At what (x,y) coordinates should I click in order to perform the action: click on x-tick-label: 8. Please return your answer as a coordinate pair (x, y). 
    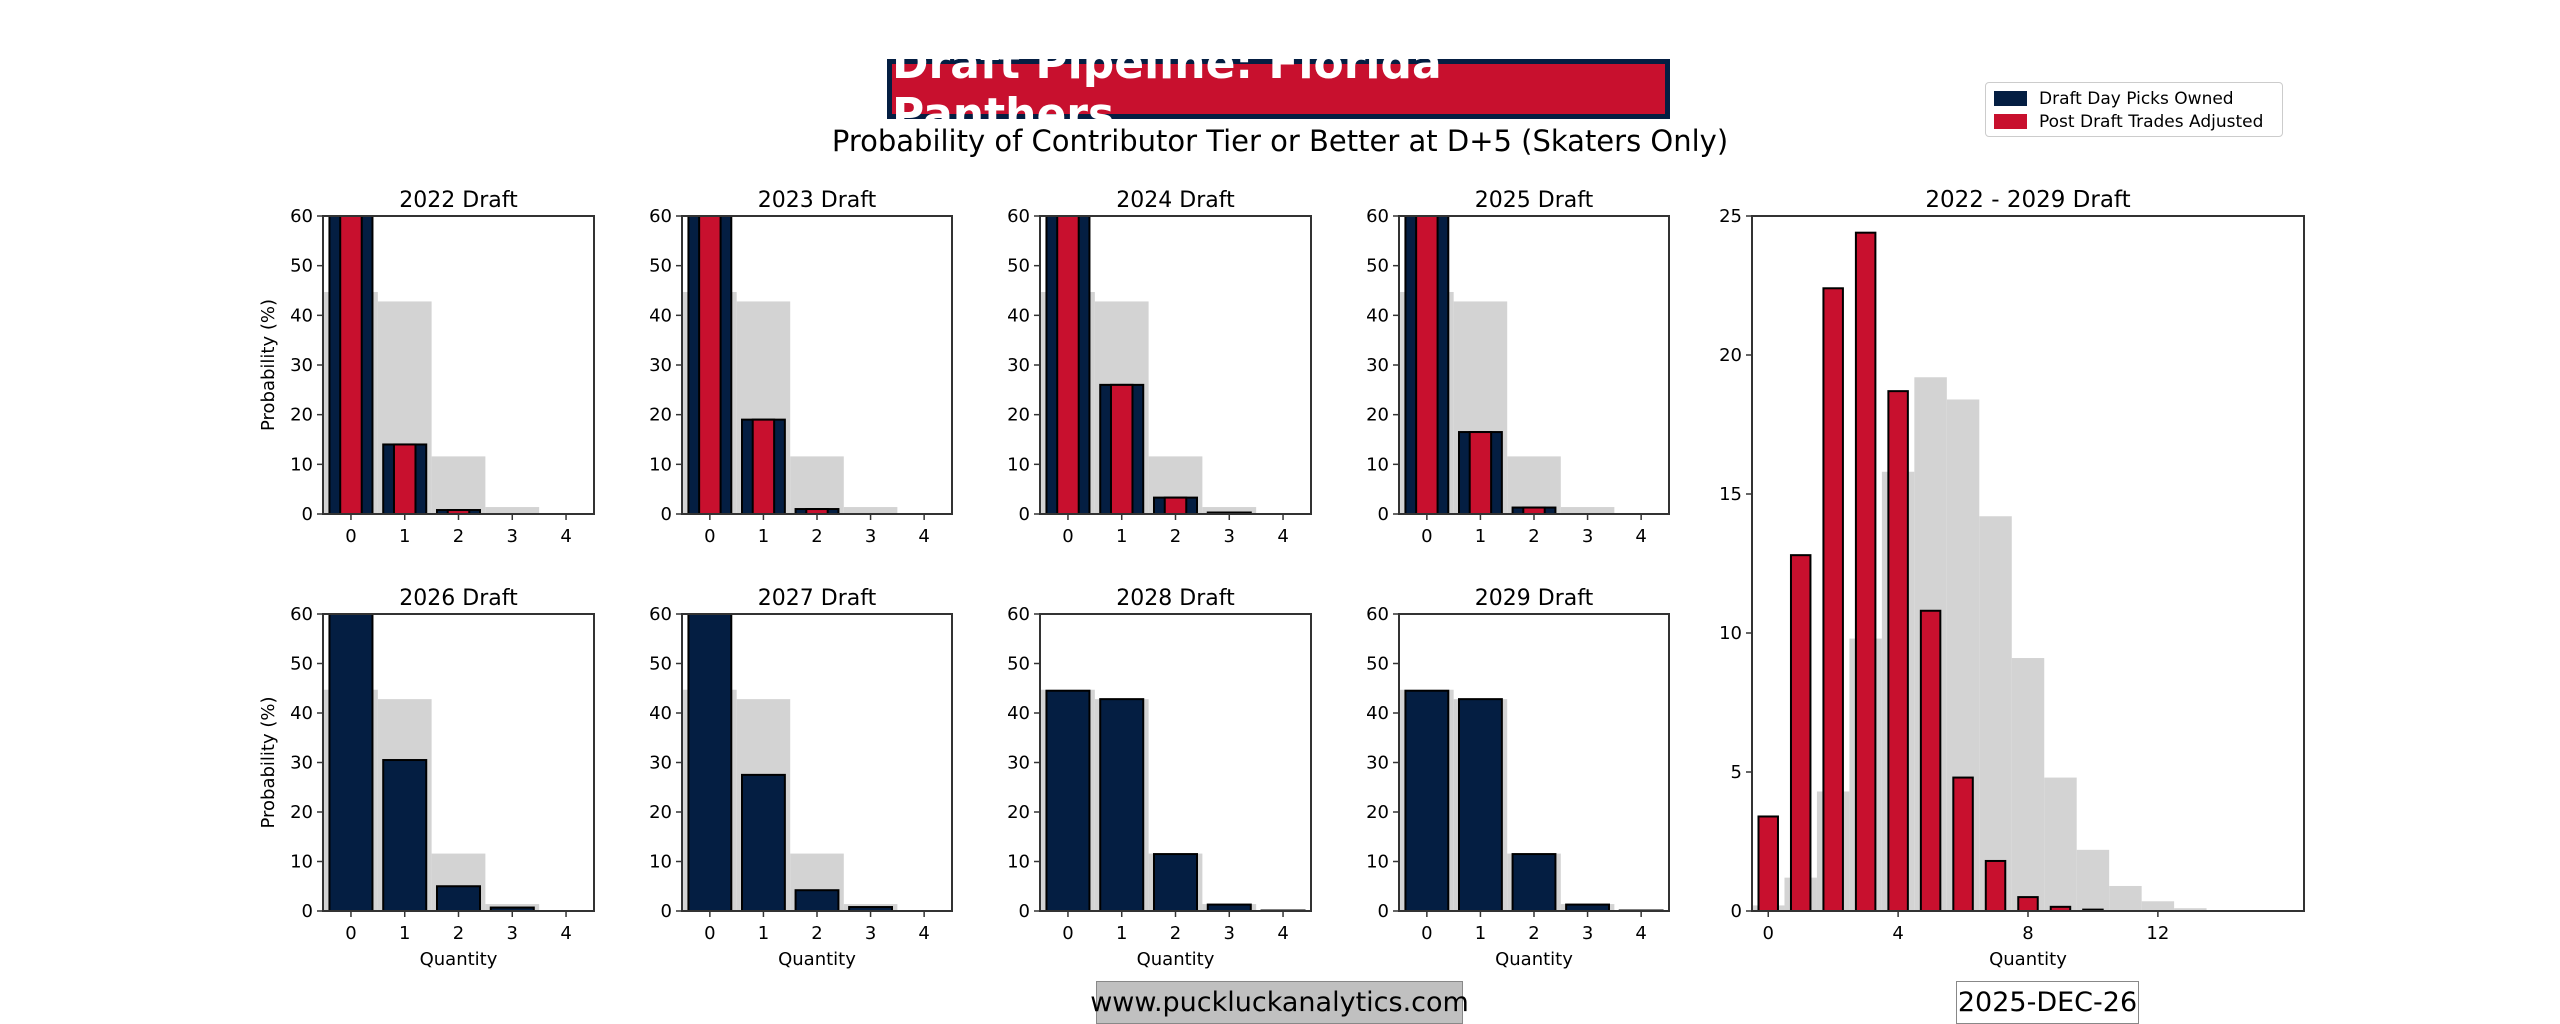
    Looking at the image, I should click on (2027, 933).